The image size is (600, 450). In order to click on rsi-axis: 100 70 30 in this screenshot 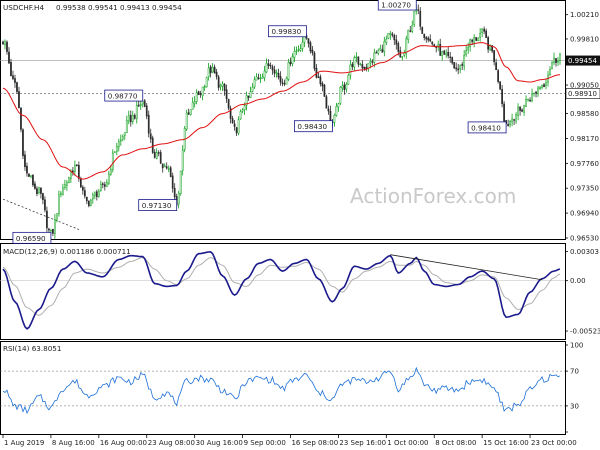, I will do `click(574, 387)`.